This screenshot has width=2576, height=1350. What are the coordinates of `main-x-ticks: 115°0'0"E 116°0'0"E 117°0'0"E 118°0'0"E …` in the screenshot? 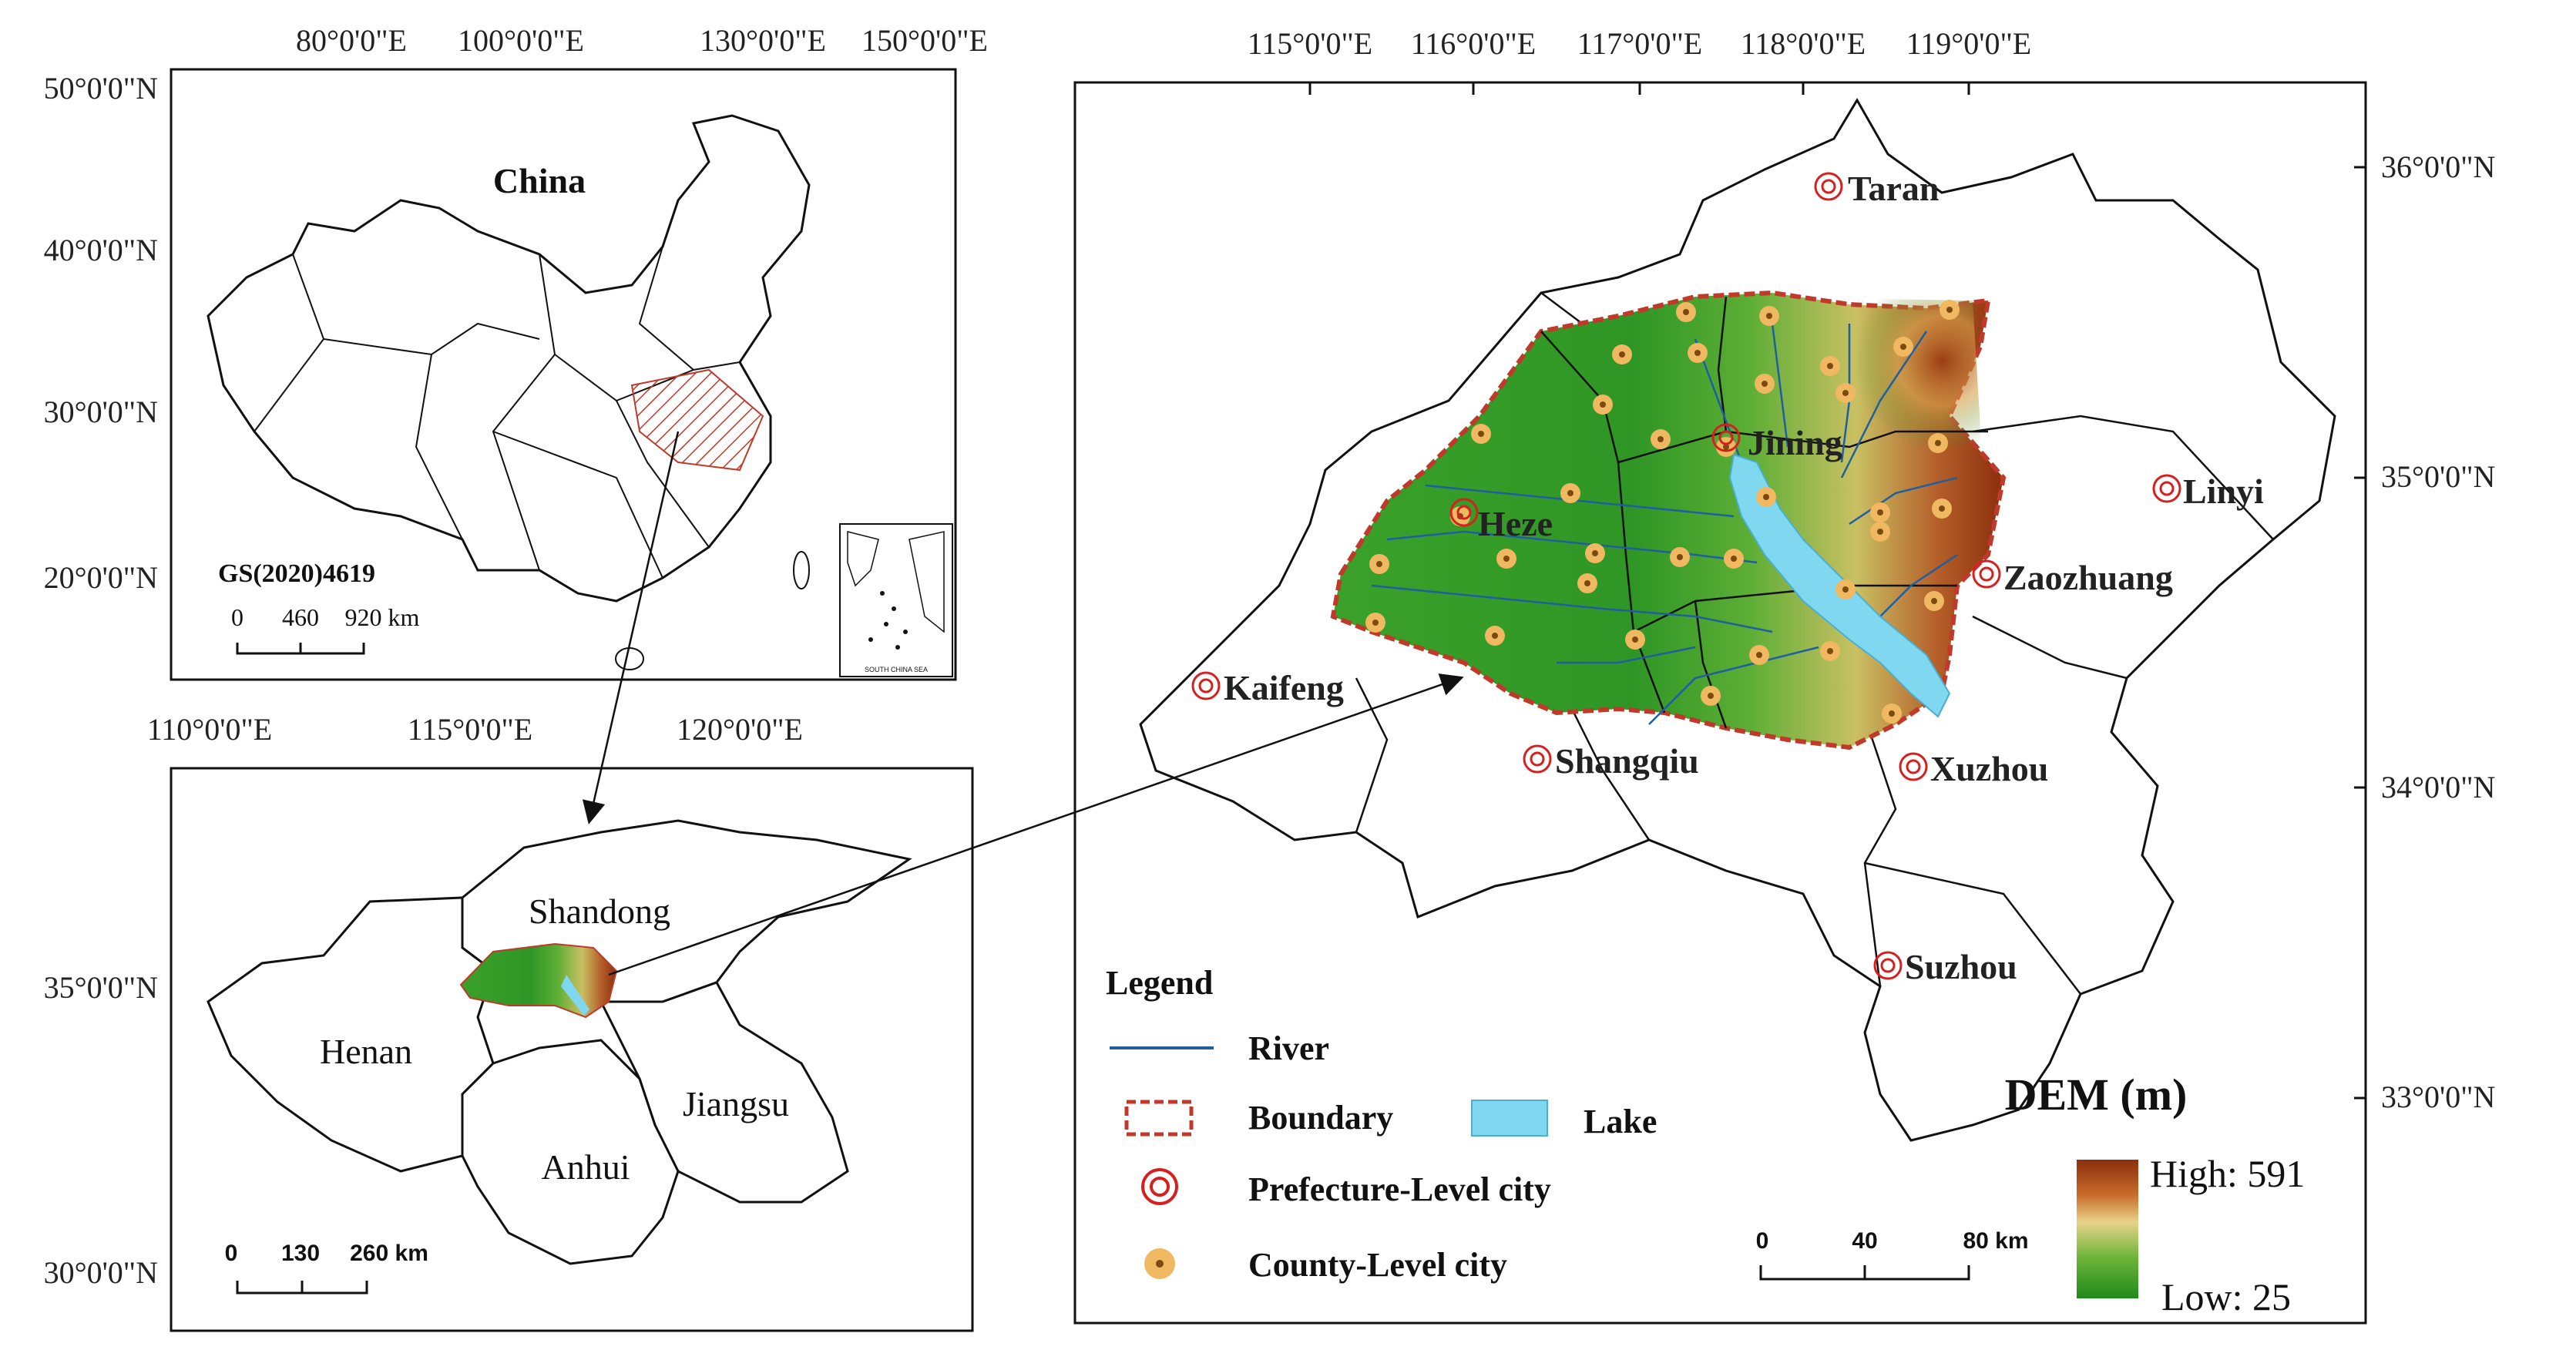 It's located at (1639, 60).